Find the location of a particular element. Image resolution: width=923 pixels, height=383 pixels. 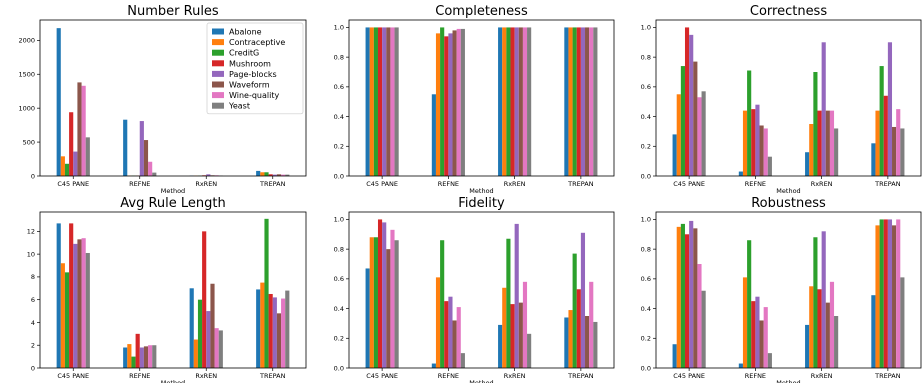

x-tick-label: RxREN is located at coordinates (515, 184).